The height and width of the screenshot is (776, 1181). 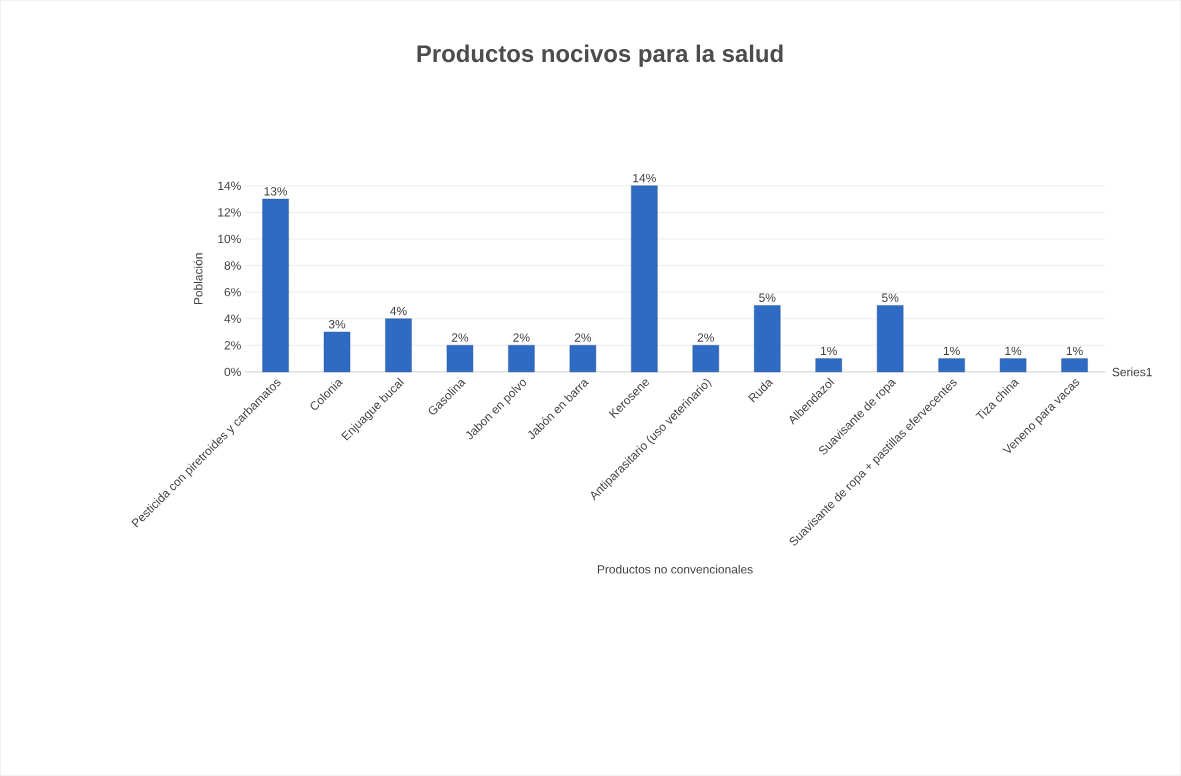 I want to click on x-axis-title: Productos no convencionales, so click(x=675, y=569).